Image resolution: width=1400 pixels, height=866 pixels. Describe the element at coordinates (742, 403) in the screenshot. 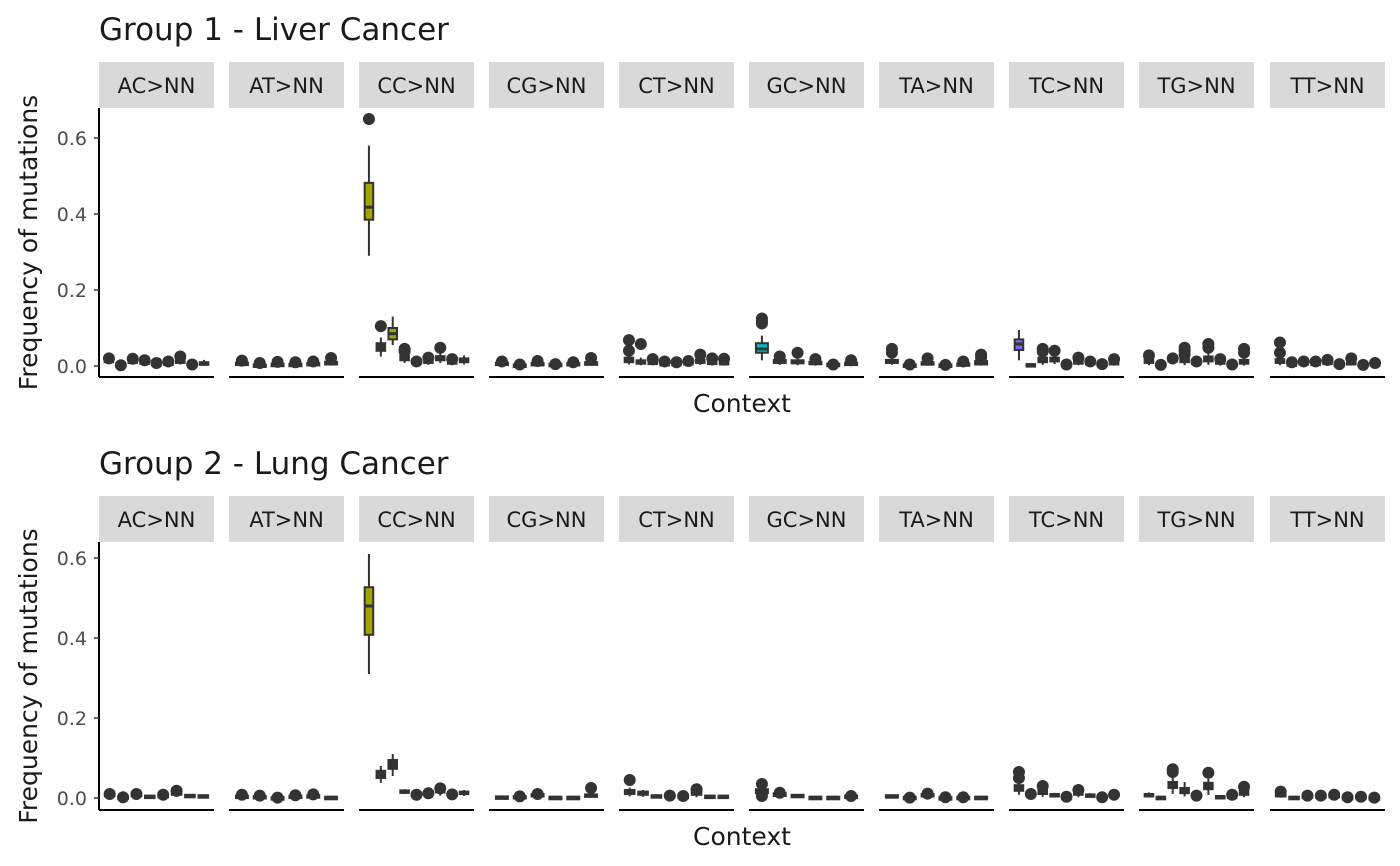

I see `x-axis-label: Context` at that location.